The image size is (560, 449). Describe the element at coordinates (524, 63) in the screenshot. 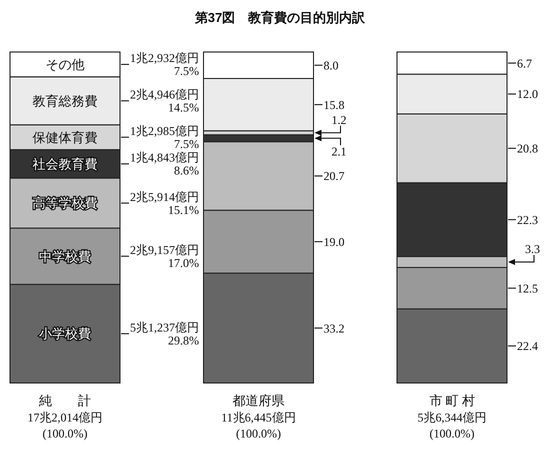

I see `data-label: 6.7` at that location.